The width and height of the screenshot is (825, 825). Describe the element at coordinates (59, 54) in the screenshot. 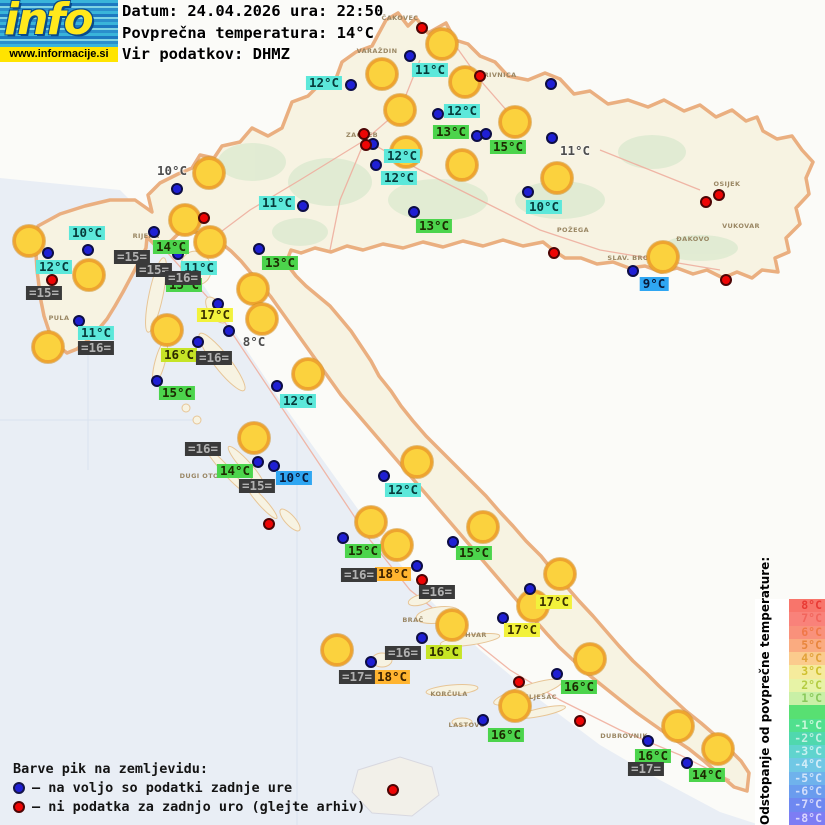

I see `site-url-link: www.informacije.si` at that location.